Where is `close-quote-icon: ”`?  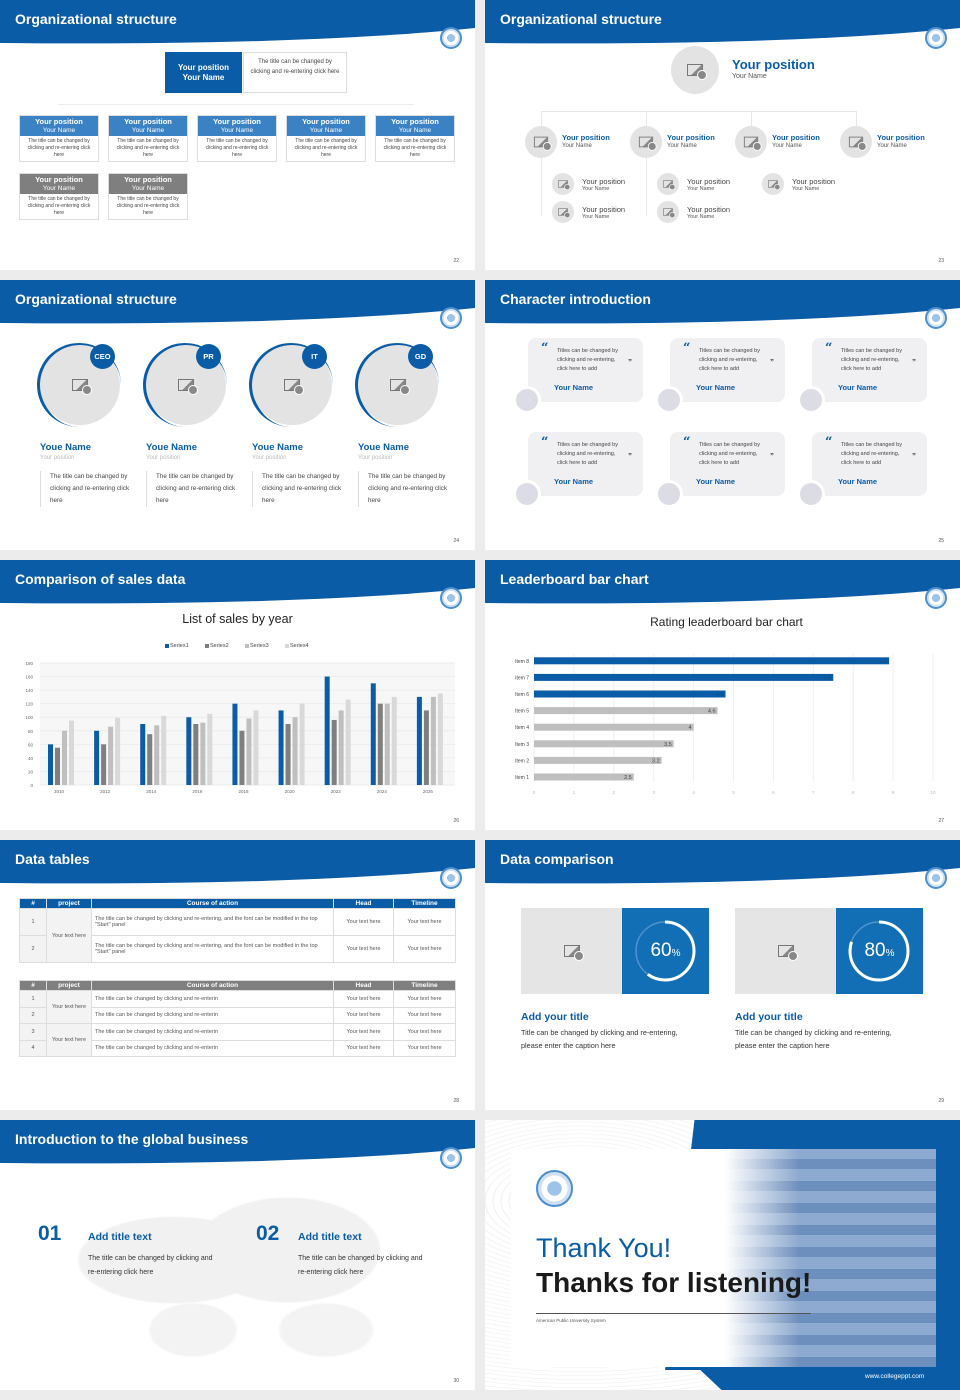 close-quote-icon: ” is located at coordinates (630, 362).